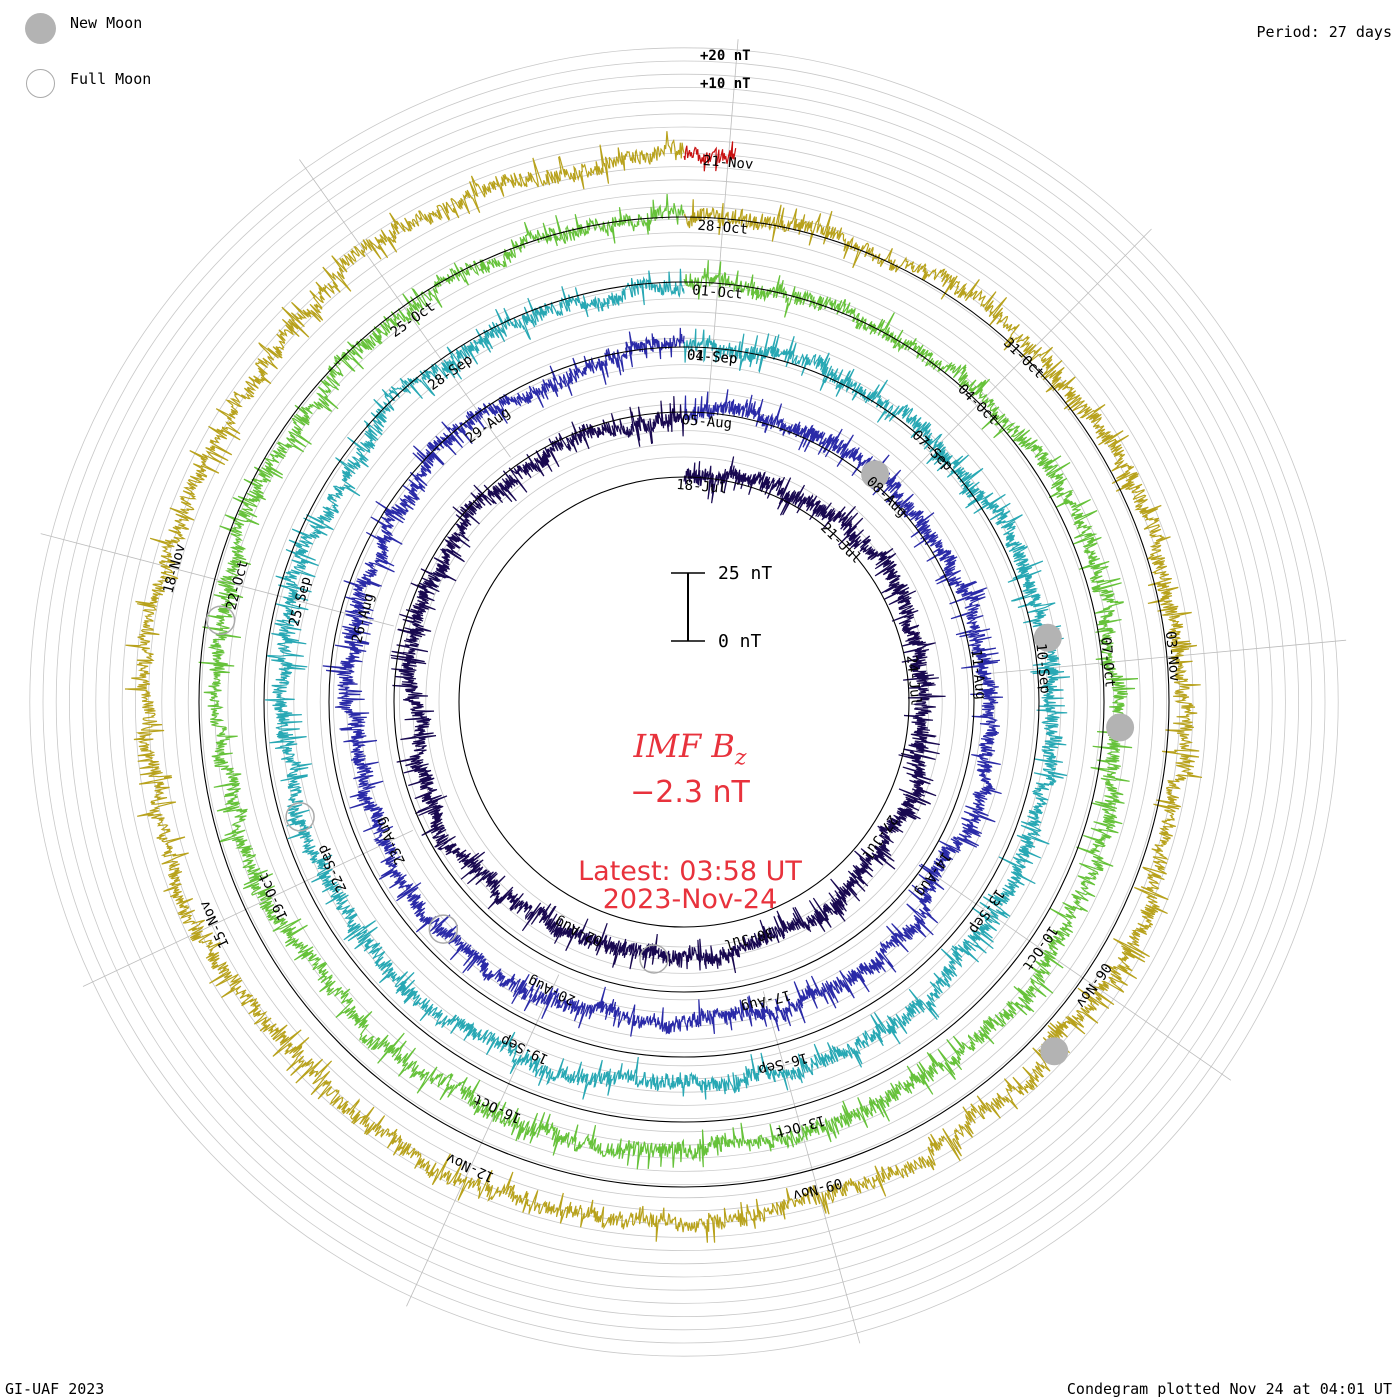 Image resolution: width=1400 pixels, height=1400 pixels. Describe the element at coordinates (111, 79) in the screenshot. I see `full-moon-label: Full Moon` at that location.